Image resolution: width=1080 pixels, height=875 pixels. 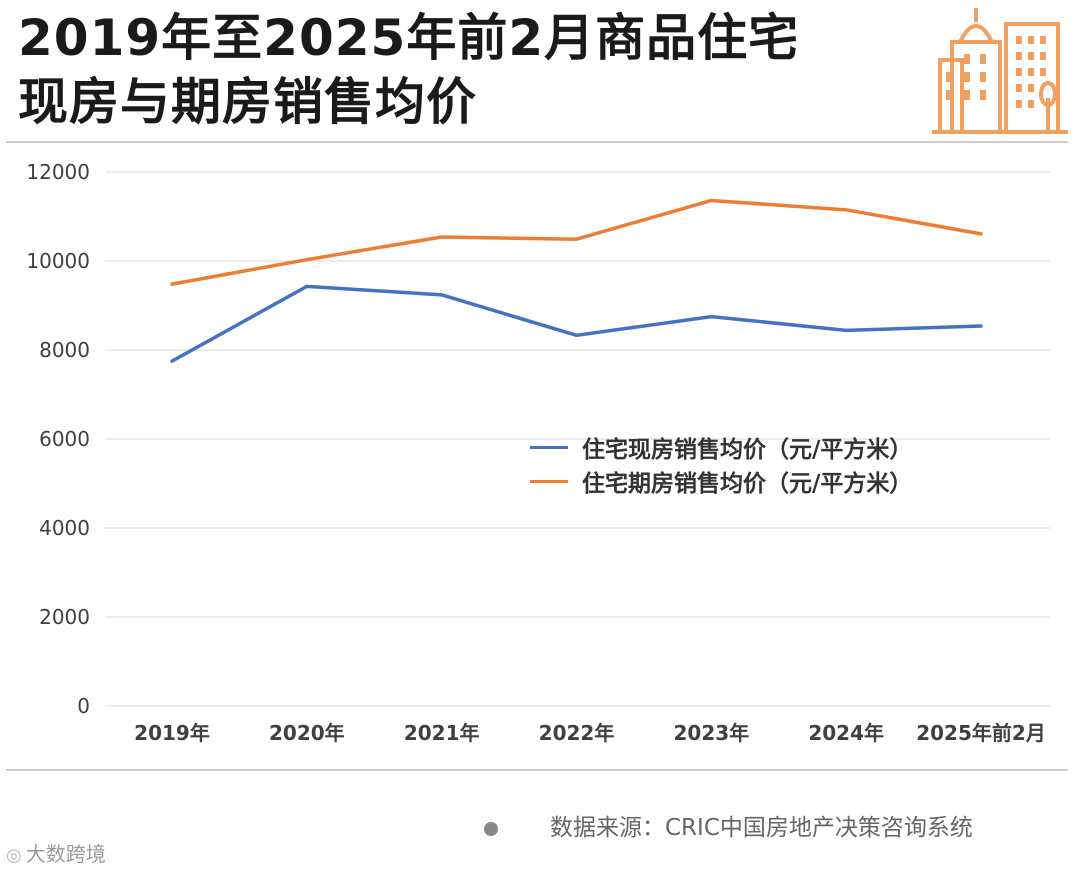 What do you see at coordinates (58, 172) in the screenshot?
I see `y-tick-label: 12000` at bounding box center [58, 172].